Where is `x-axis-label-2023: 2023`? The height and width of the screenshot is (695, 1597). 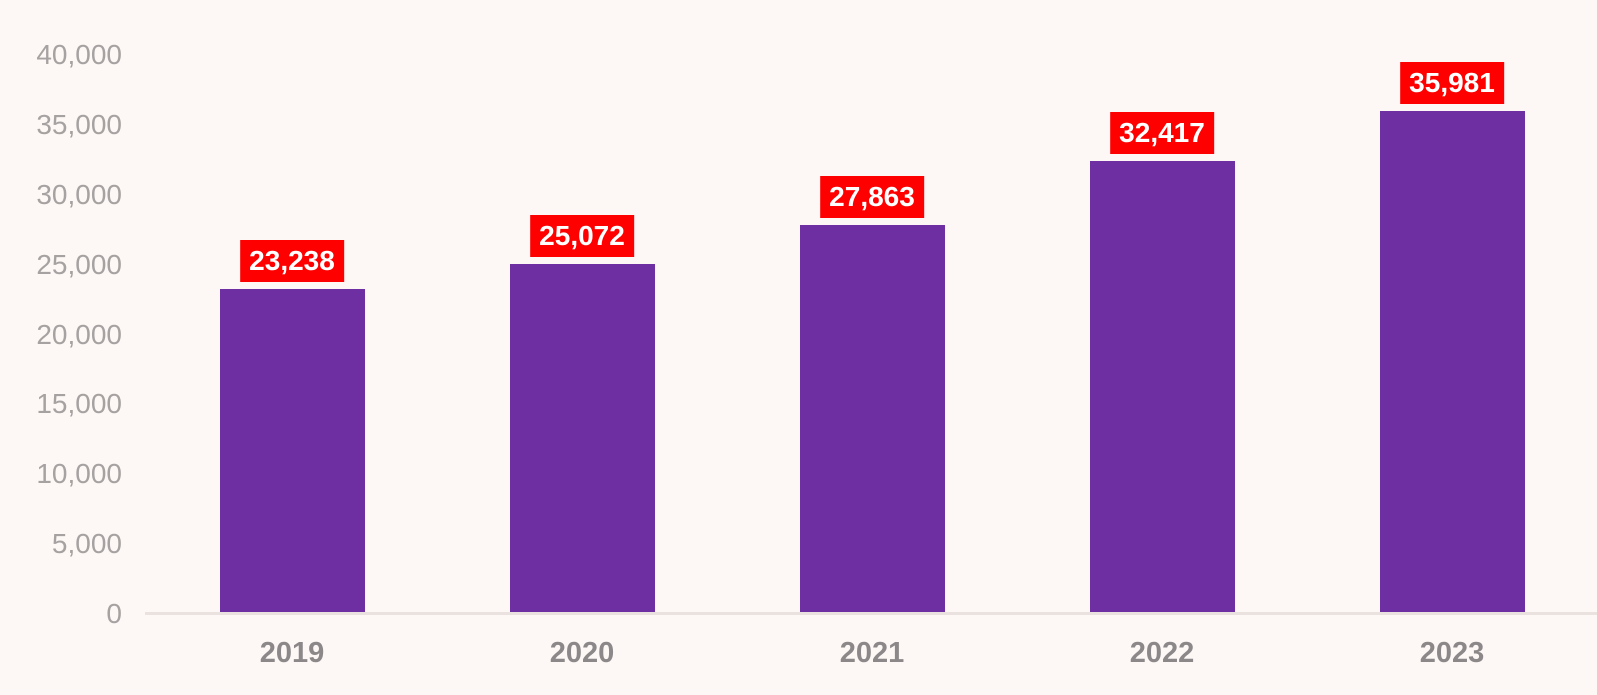
x-axis-label-2023: 2023 is located at coordinates (1452, 653).